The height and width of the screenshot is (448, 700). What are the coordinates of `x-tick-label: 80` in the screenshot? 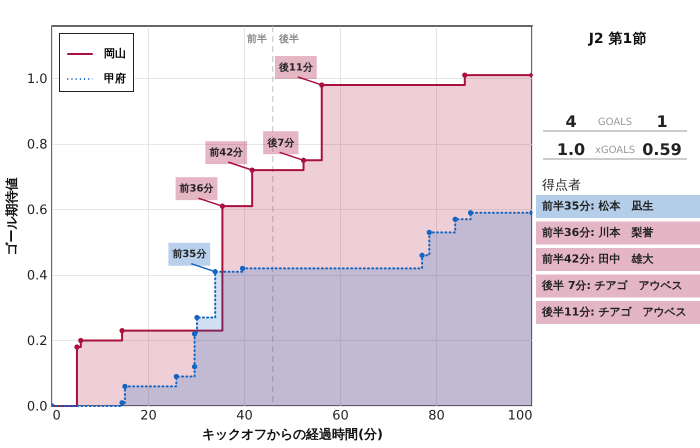 It's located at (436, 416).